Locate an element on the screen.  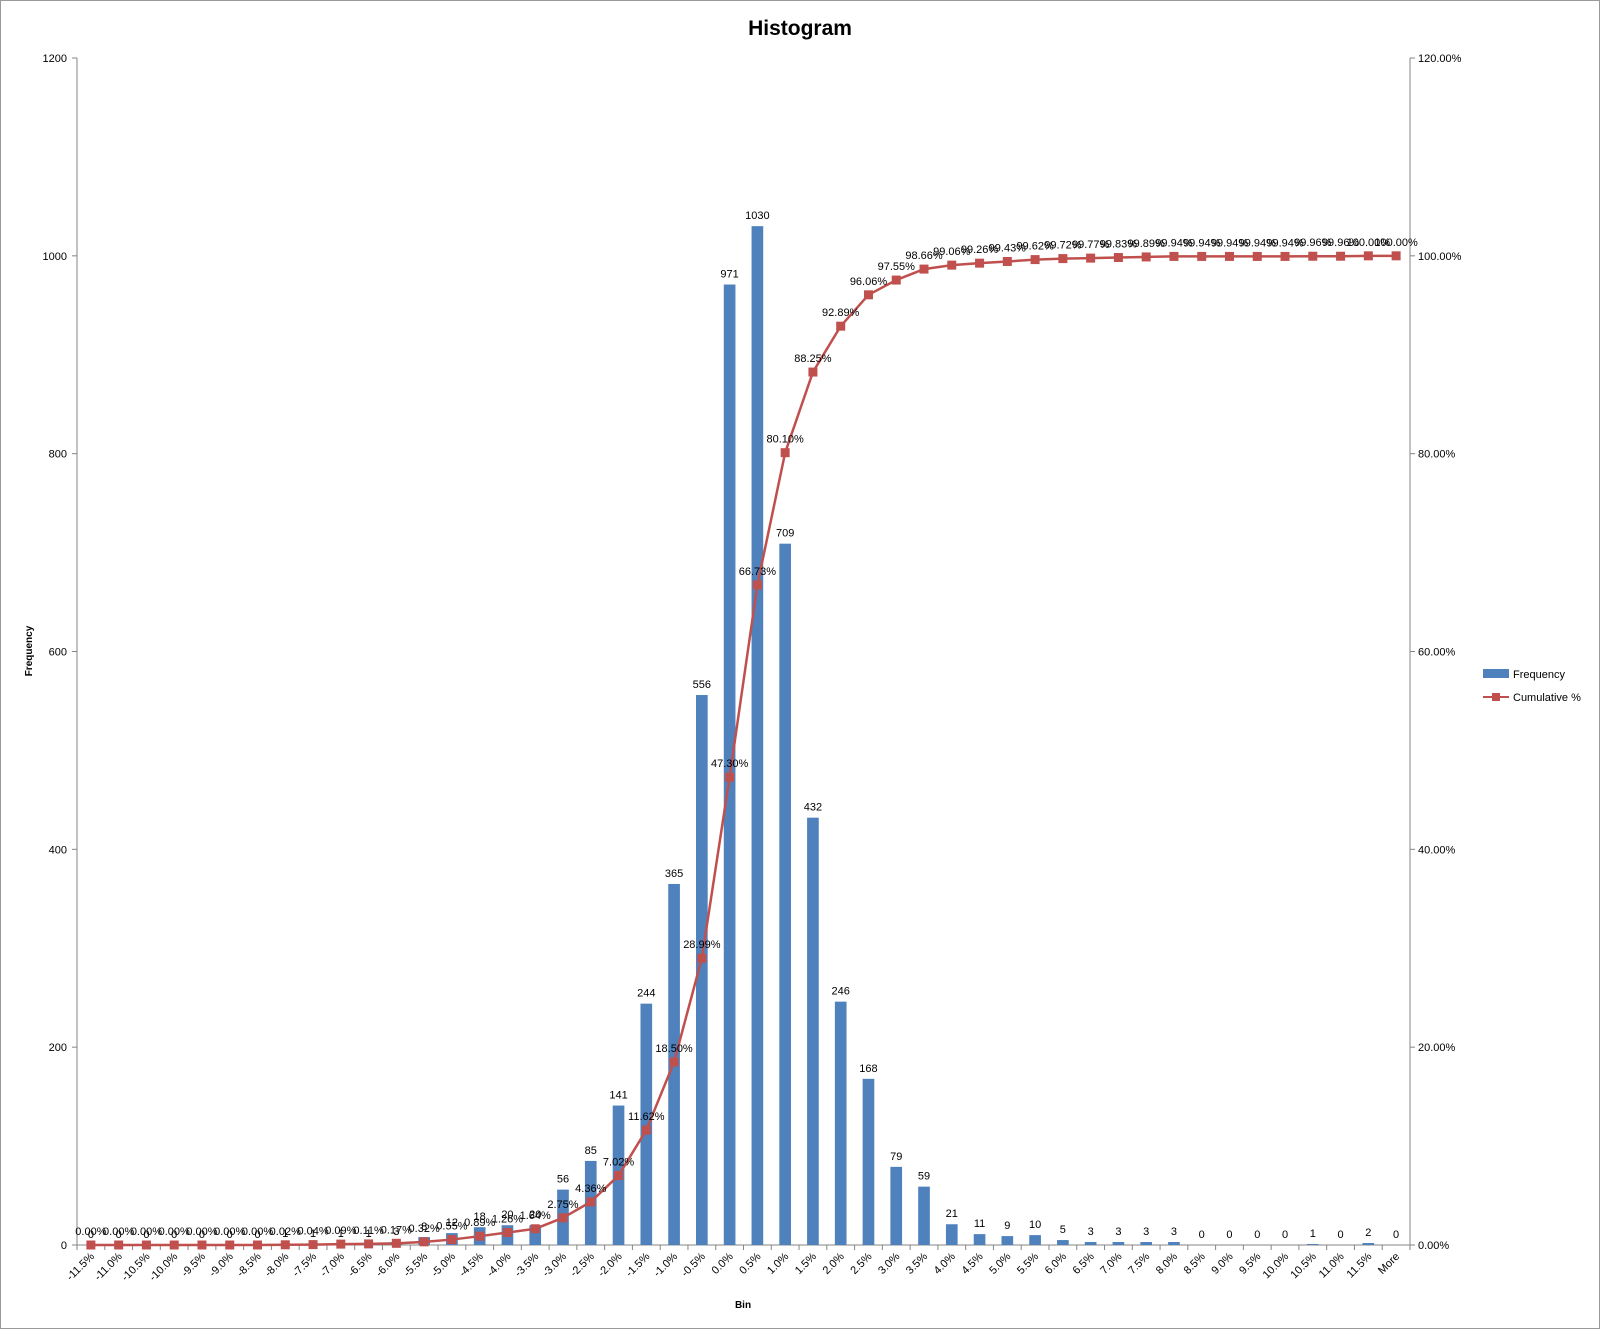
frequency-data-label: 20 is located at coordinates (507, 1215).